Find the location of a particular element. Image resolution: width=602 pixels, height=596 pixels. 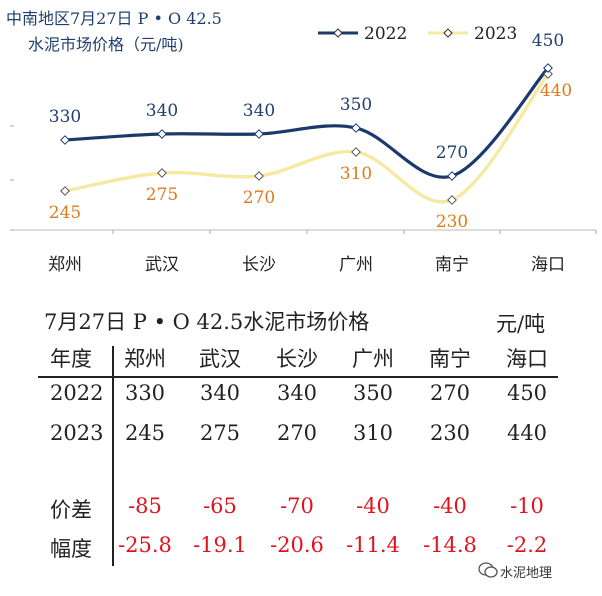

table-row-label: 价差 is located at coordinates (71, 510).